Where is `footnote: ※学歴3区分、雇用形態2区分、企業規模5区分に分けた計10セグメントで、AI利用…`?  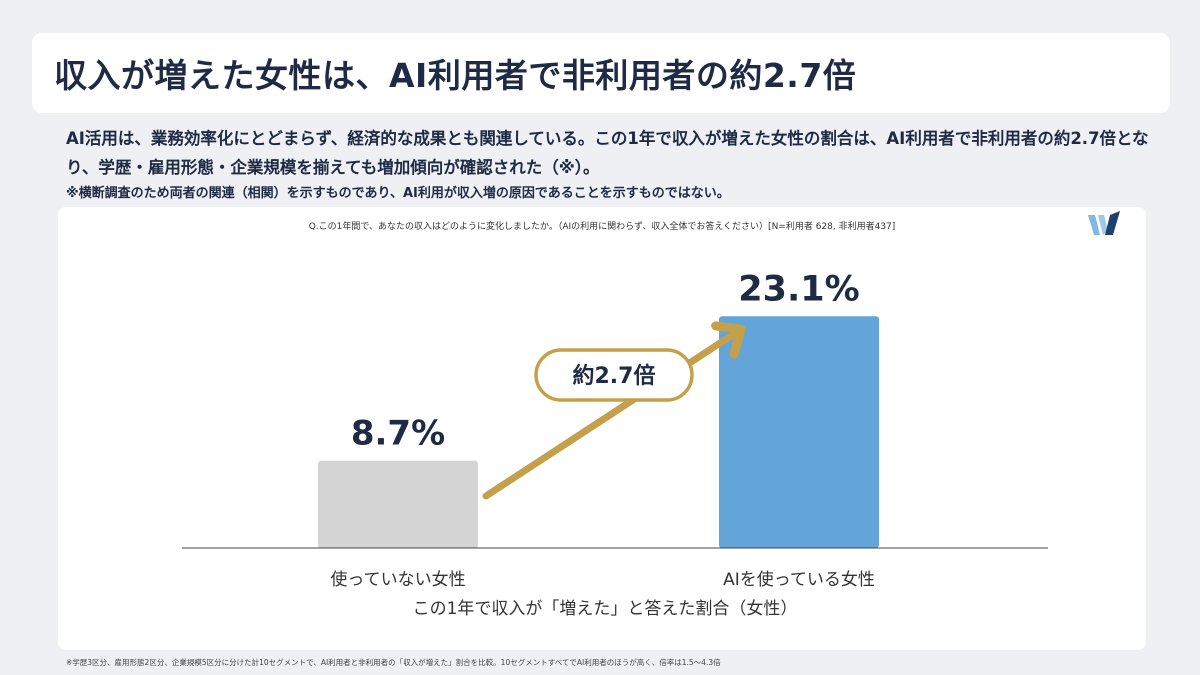 footnote: ※学歴3区分、雇用形態2区分、企業規模5区分に分けた計10セグメントで、AI利用… is located at coordinates (393, 662).